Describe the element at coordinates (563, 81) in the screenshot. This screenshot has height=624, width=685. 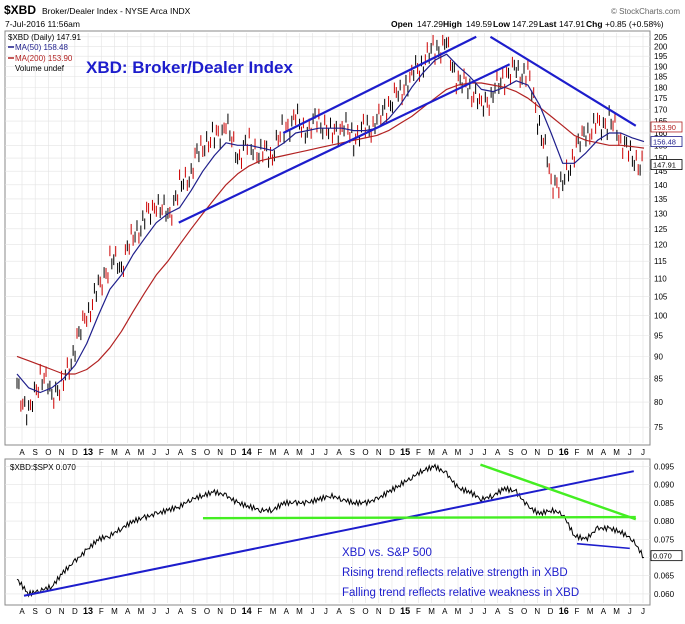
I see `trendline-falling` at that location.